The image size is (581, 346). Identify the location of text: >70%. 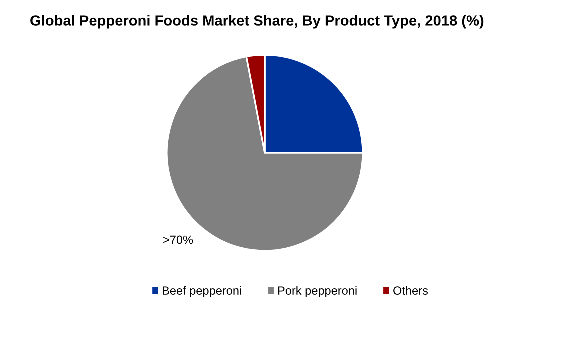
(179, 240).